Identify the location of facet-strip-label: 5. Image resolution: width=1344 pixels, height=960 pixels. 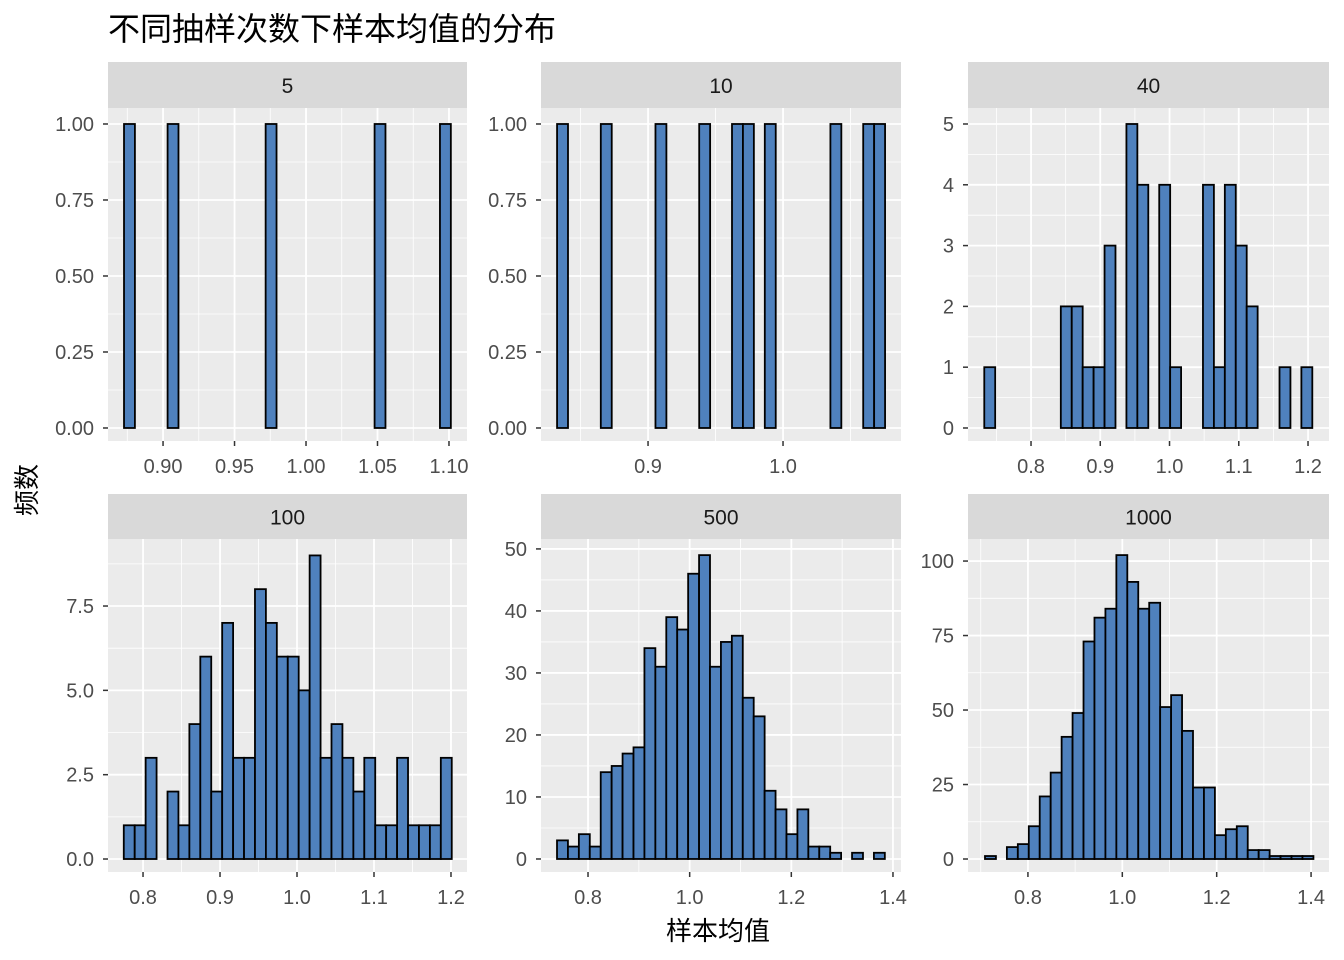
(288, 86).